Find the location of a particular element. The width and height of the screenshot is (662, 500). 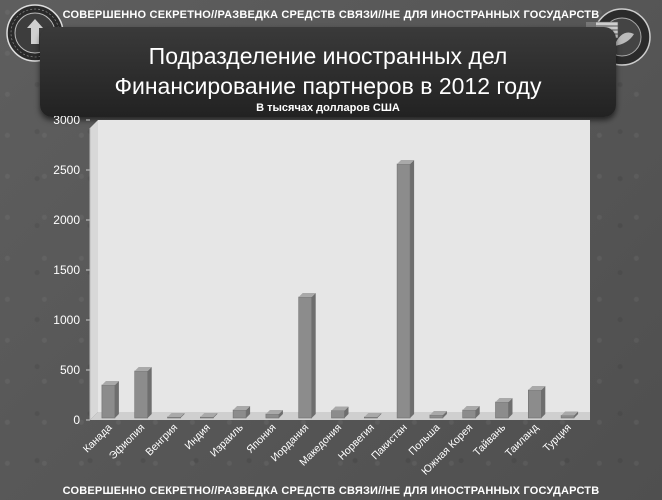

y-tick-label: 2000 is located at coordinates (66, 220).